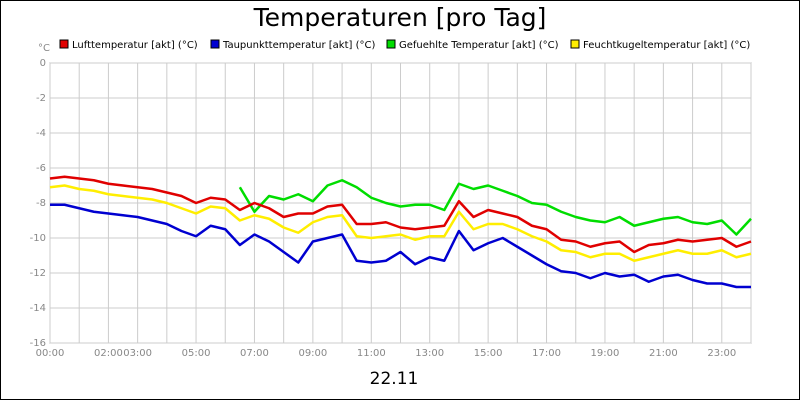 The image size is (800, 400). Describe the element at coordinates (38, 308) in the screenshot. I see `y-tick-label: -14` at that location.